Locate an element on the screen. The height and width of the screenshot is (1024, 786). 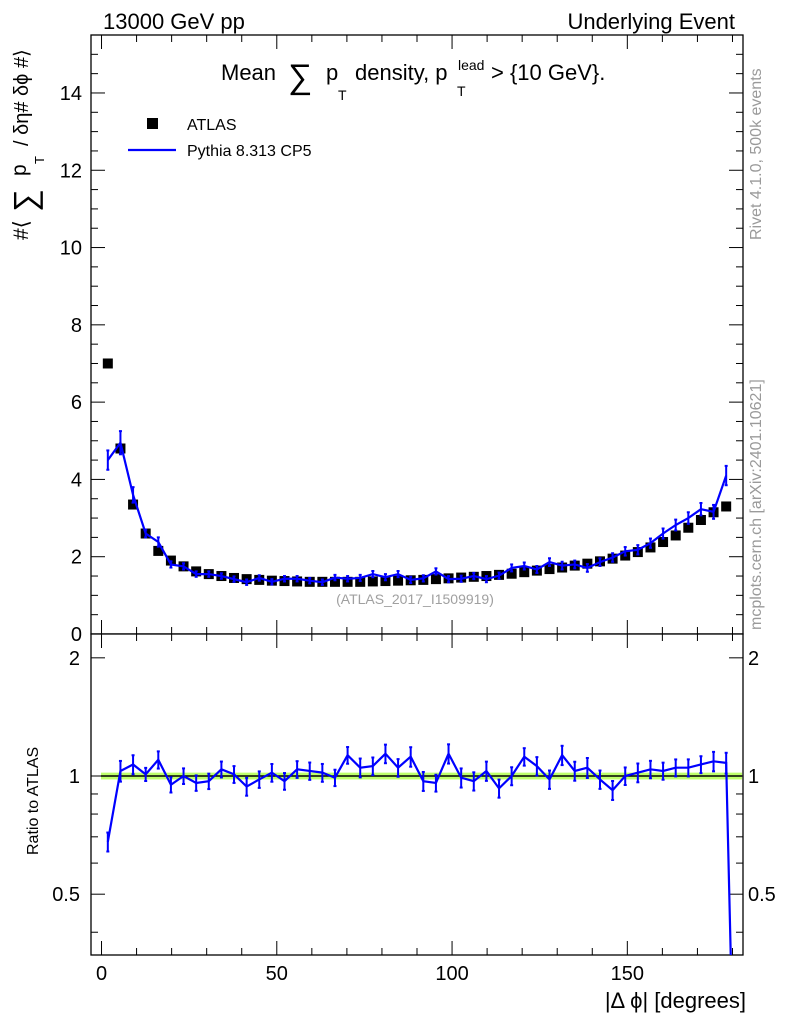
x-tick-label: 50 is located at coordinates (277, 974).